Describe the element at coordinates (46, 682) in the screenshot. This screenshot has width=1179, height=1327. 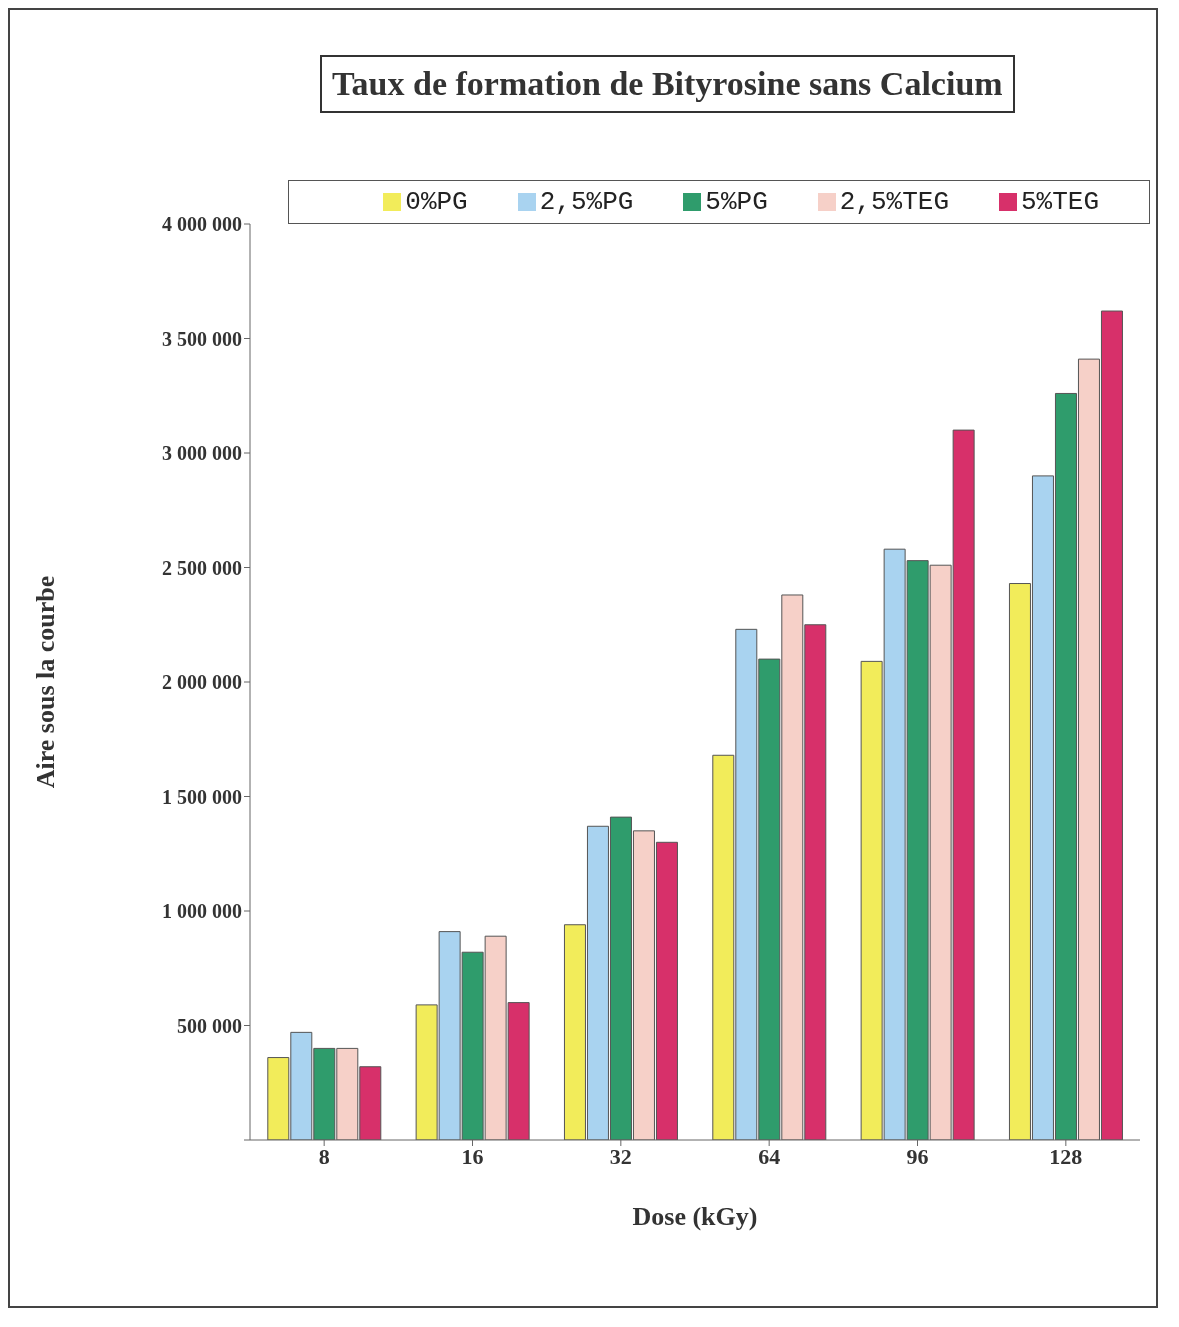
I see `y-axis-title: Aire sous la courbe` at that location.